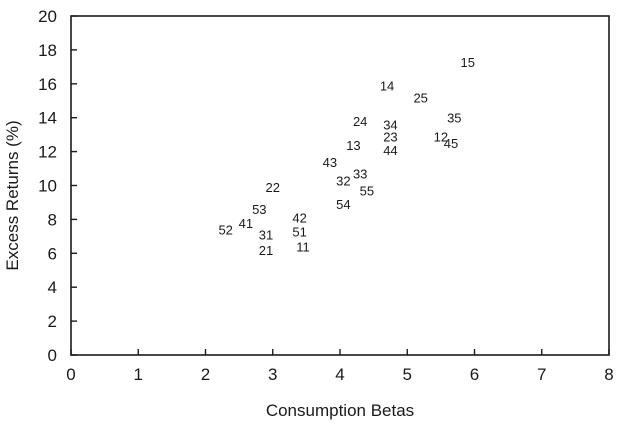  I want to click on data-point-label: 53, so click(259, 209).